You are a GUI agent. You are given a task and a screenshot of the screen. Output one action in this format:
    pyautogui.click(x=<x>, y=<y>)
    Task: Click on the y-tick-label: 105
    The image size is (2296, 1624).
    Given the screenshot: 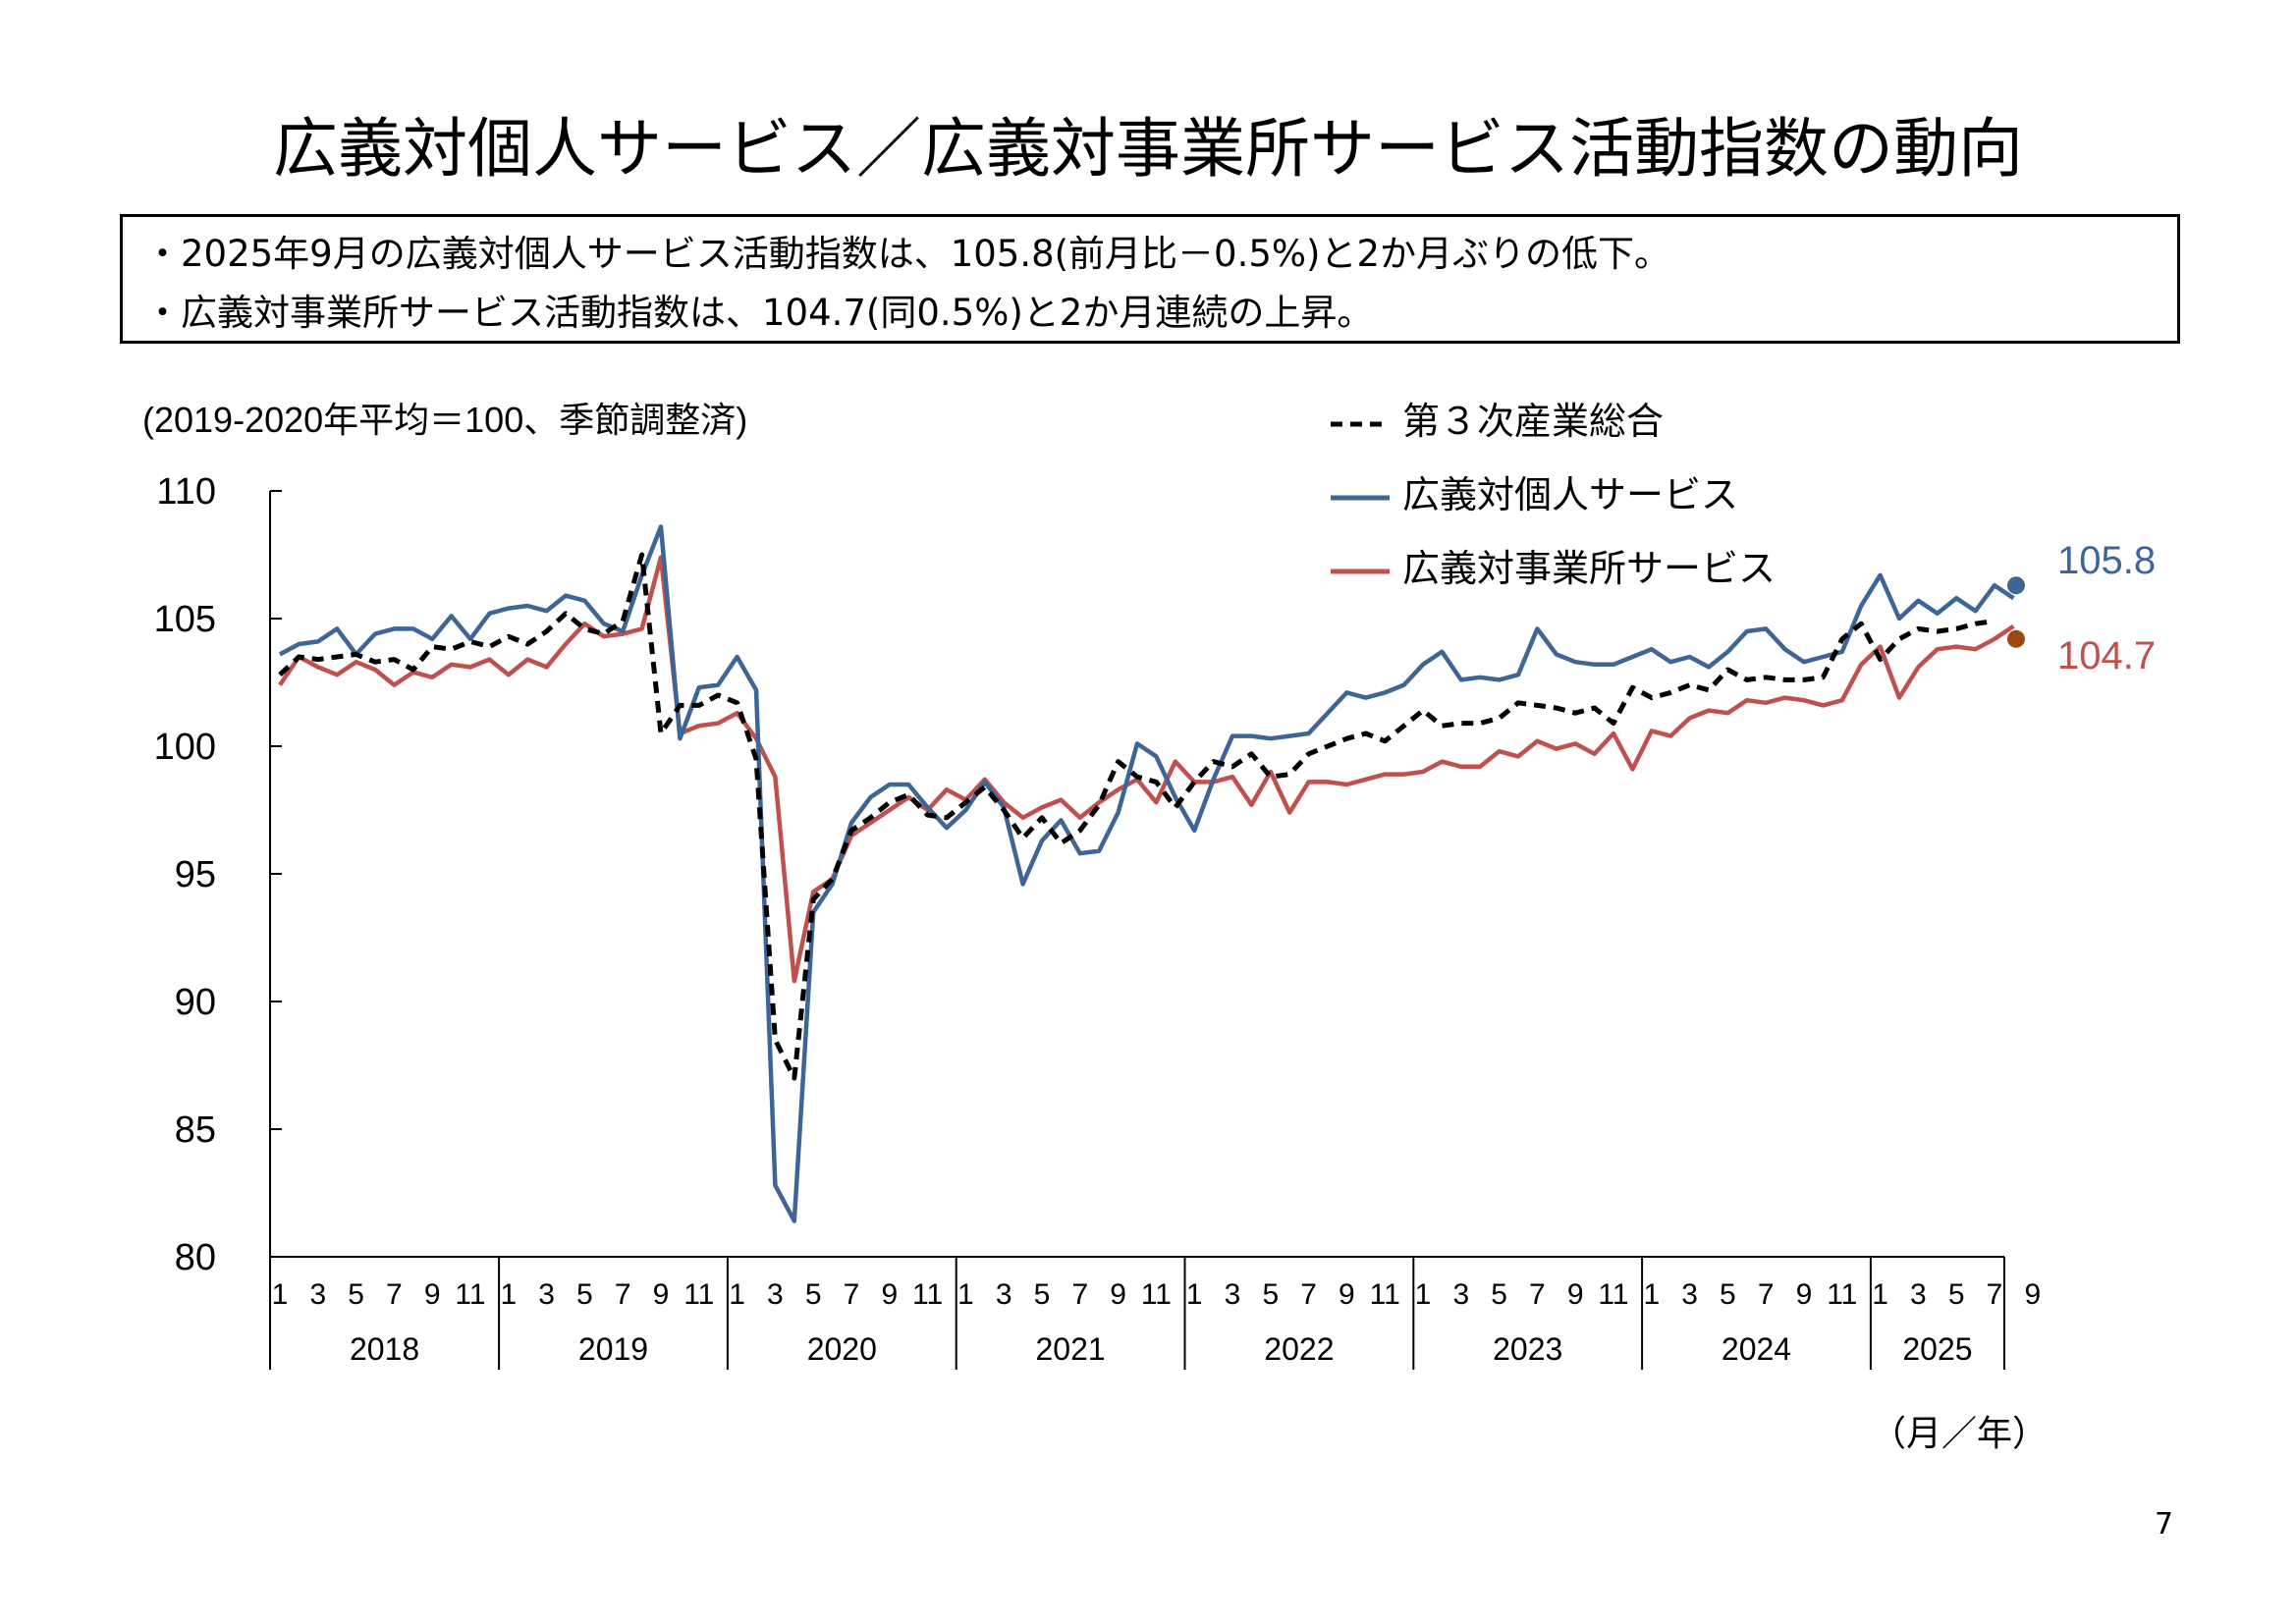 What is the action you would take?
    pyautogui.click(x=185, y=619)
    